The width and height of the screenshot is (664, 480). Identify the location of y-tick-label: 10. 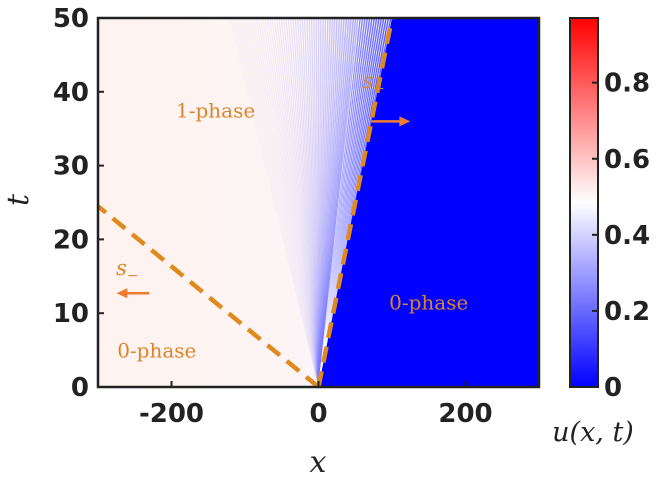
(71, 314).